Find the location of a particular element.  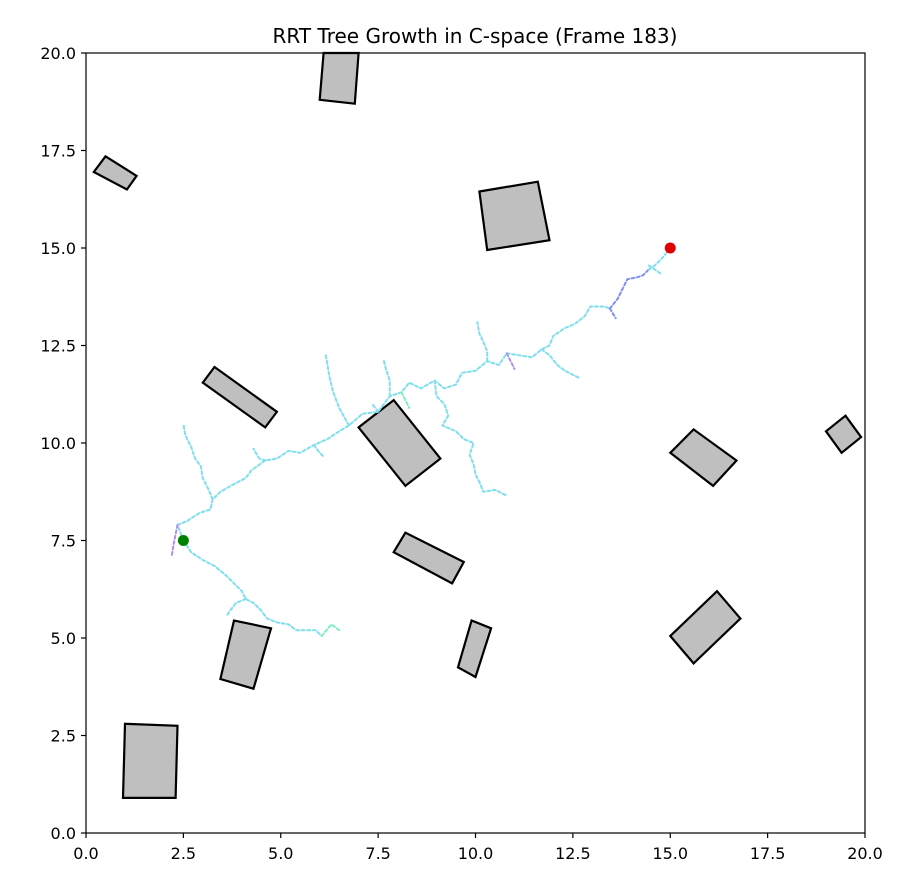

y-tick-label: 2.5 is located at coordinates (63, 736).